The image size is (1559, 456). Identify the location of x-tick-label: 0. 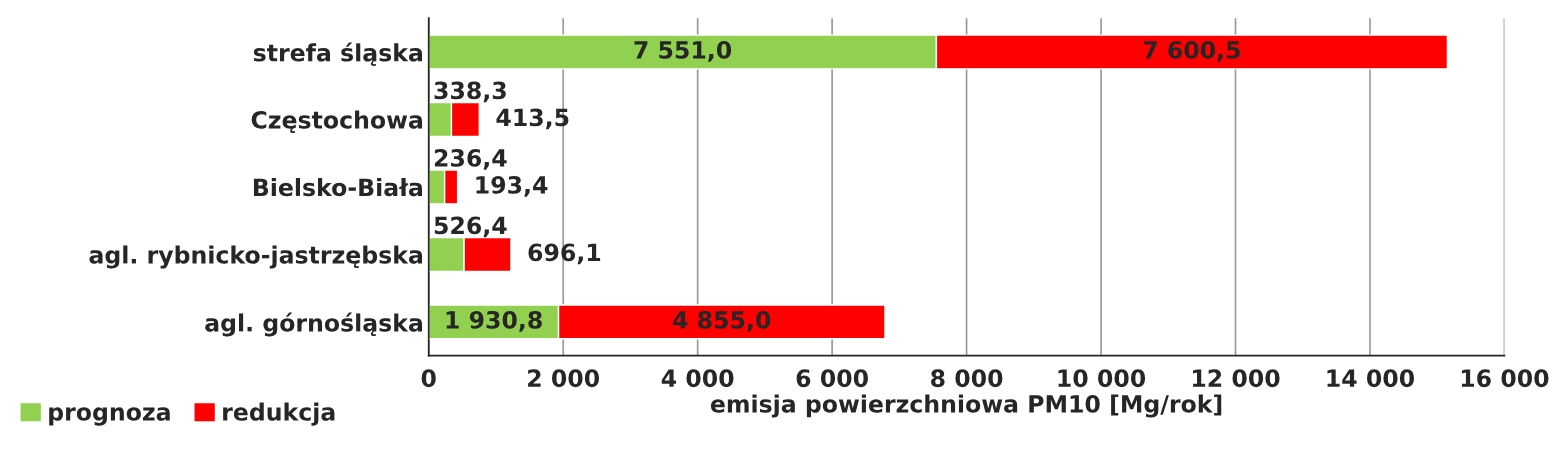
(428, 378).